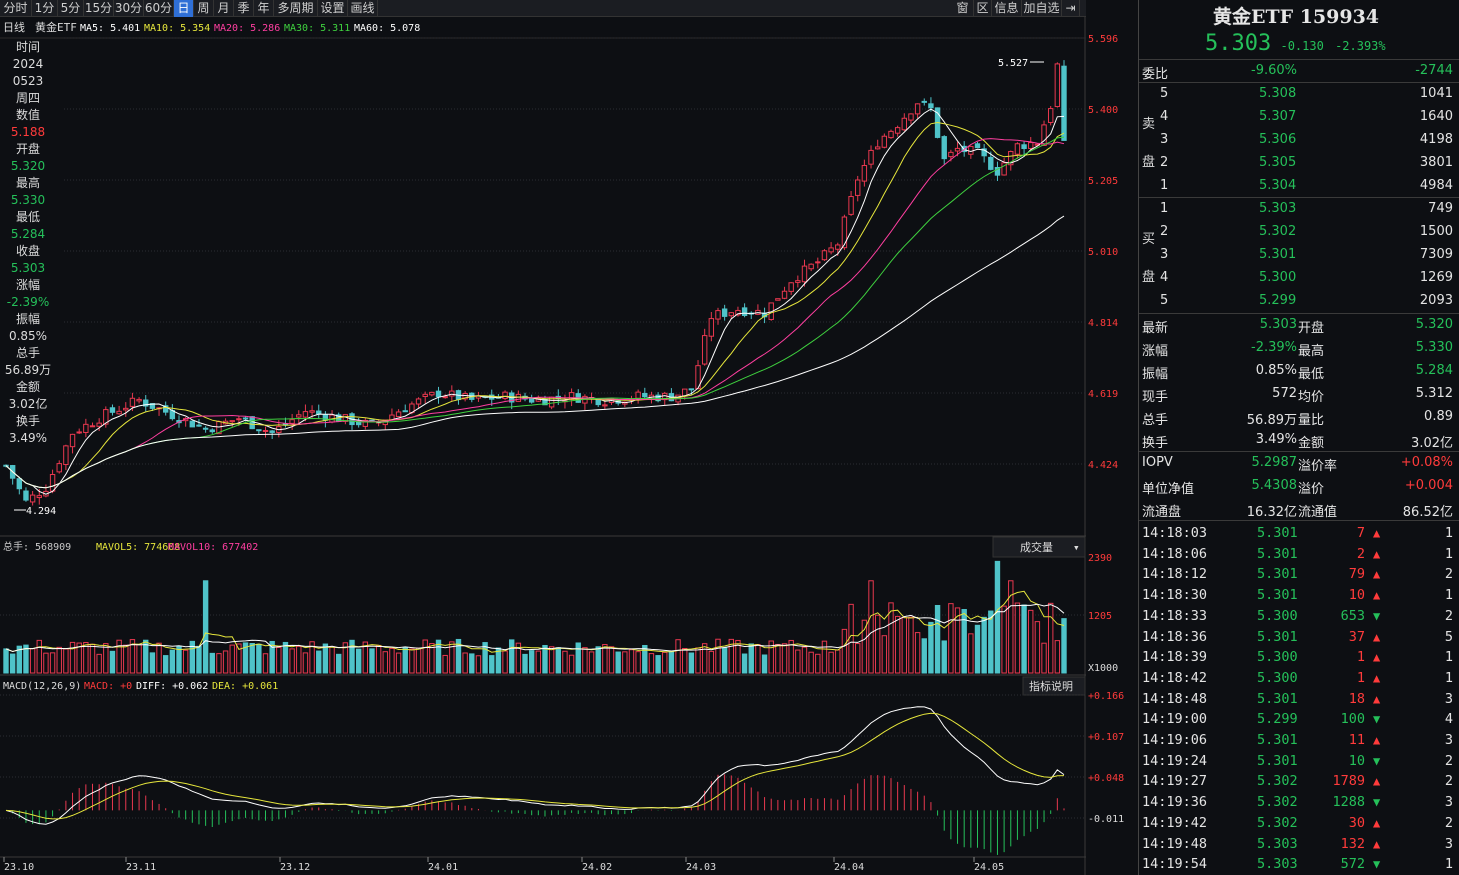  I want to click on tick-row: 14:19:00 5.299 100 ▼ 4, so click(1299, 719).